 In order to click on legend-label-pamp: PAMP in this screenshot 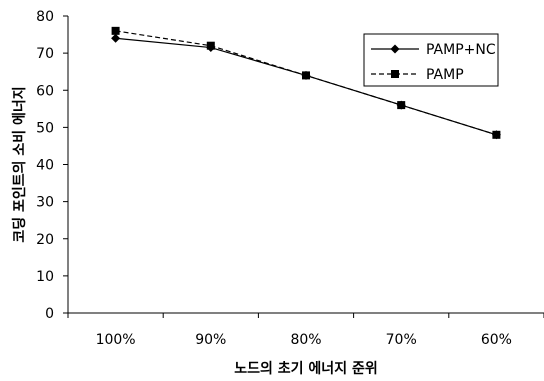, I will do `click(445, 75)`.